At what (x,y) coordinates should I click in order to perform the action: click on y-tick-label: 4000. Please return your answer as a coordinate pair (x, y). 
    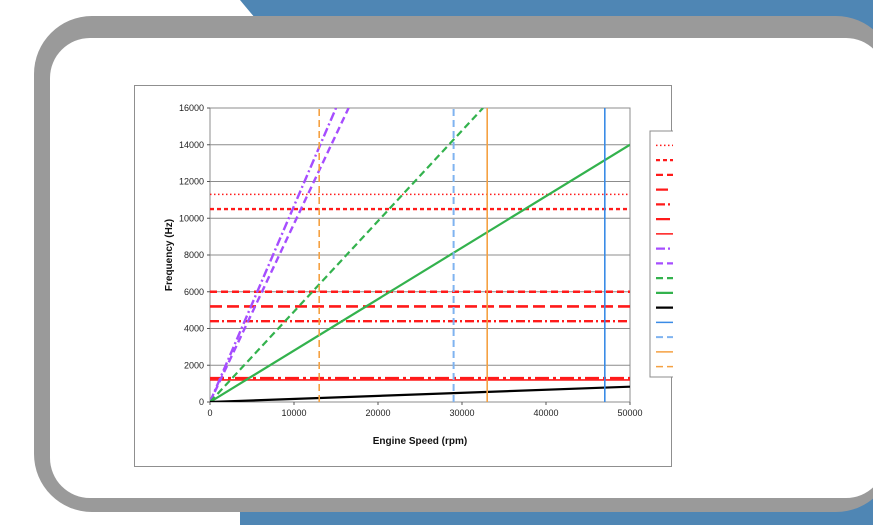
    Looking at the image, I should click on (194, 329).